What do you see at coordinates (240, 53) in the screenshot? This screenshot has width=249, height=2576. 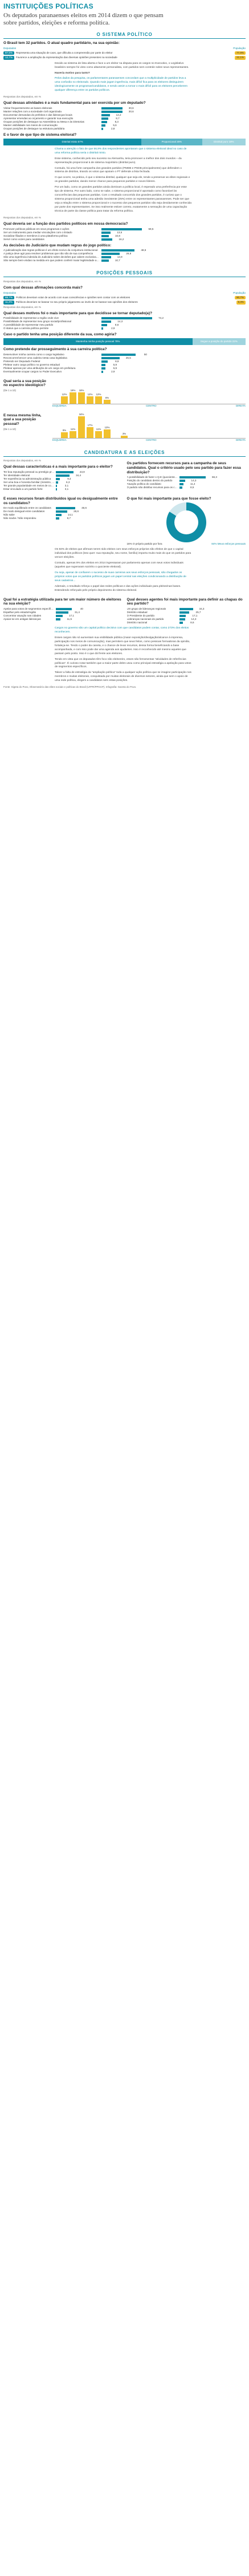 I see `pop-value: 77,9%` at bounding box center [240, 53].